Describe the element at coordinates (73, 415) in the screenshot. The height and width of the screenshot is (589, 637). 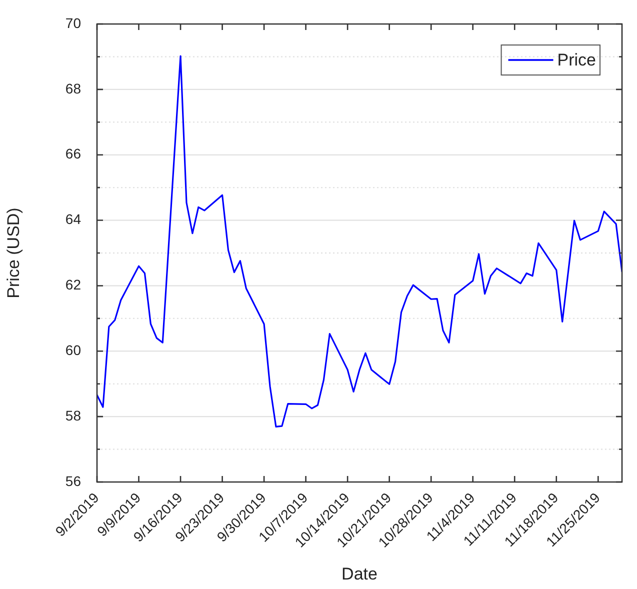
I see `y-tick-label: 58` at that location.